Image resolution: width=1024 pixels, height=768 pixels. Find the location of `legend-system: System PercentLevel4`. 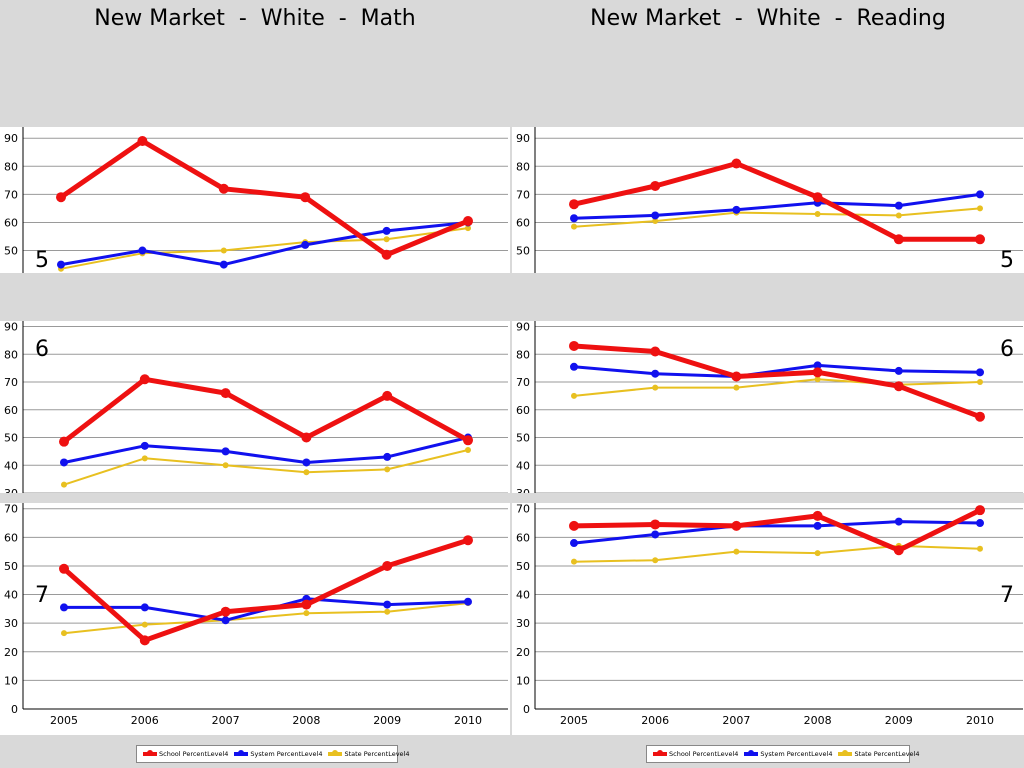

legend-system: System PercentLevel4 is located at coordinates (278, 754).